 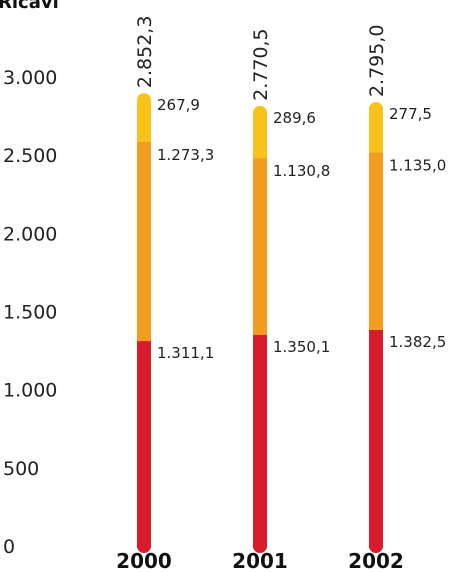 What do you see at coordinates (21, 469) in the screenshot?
I see `y-tick-label: 500` at bounding box center [21, 469].